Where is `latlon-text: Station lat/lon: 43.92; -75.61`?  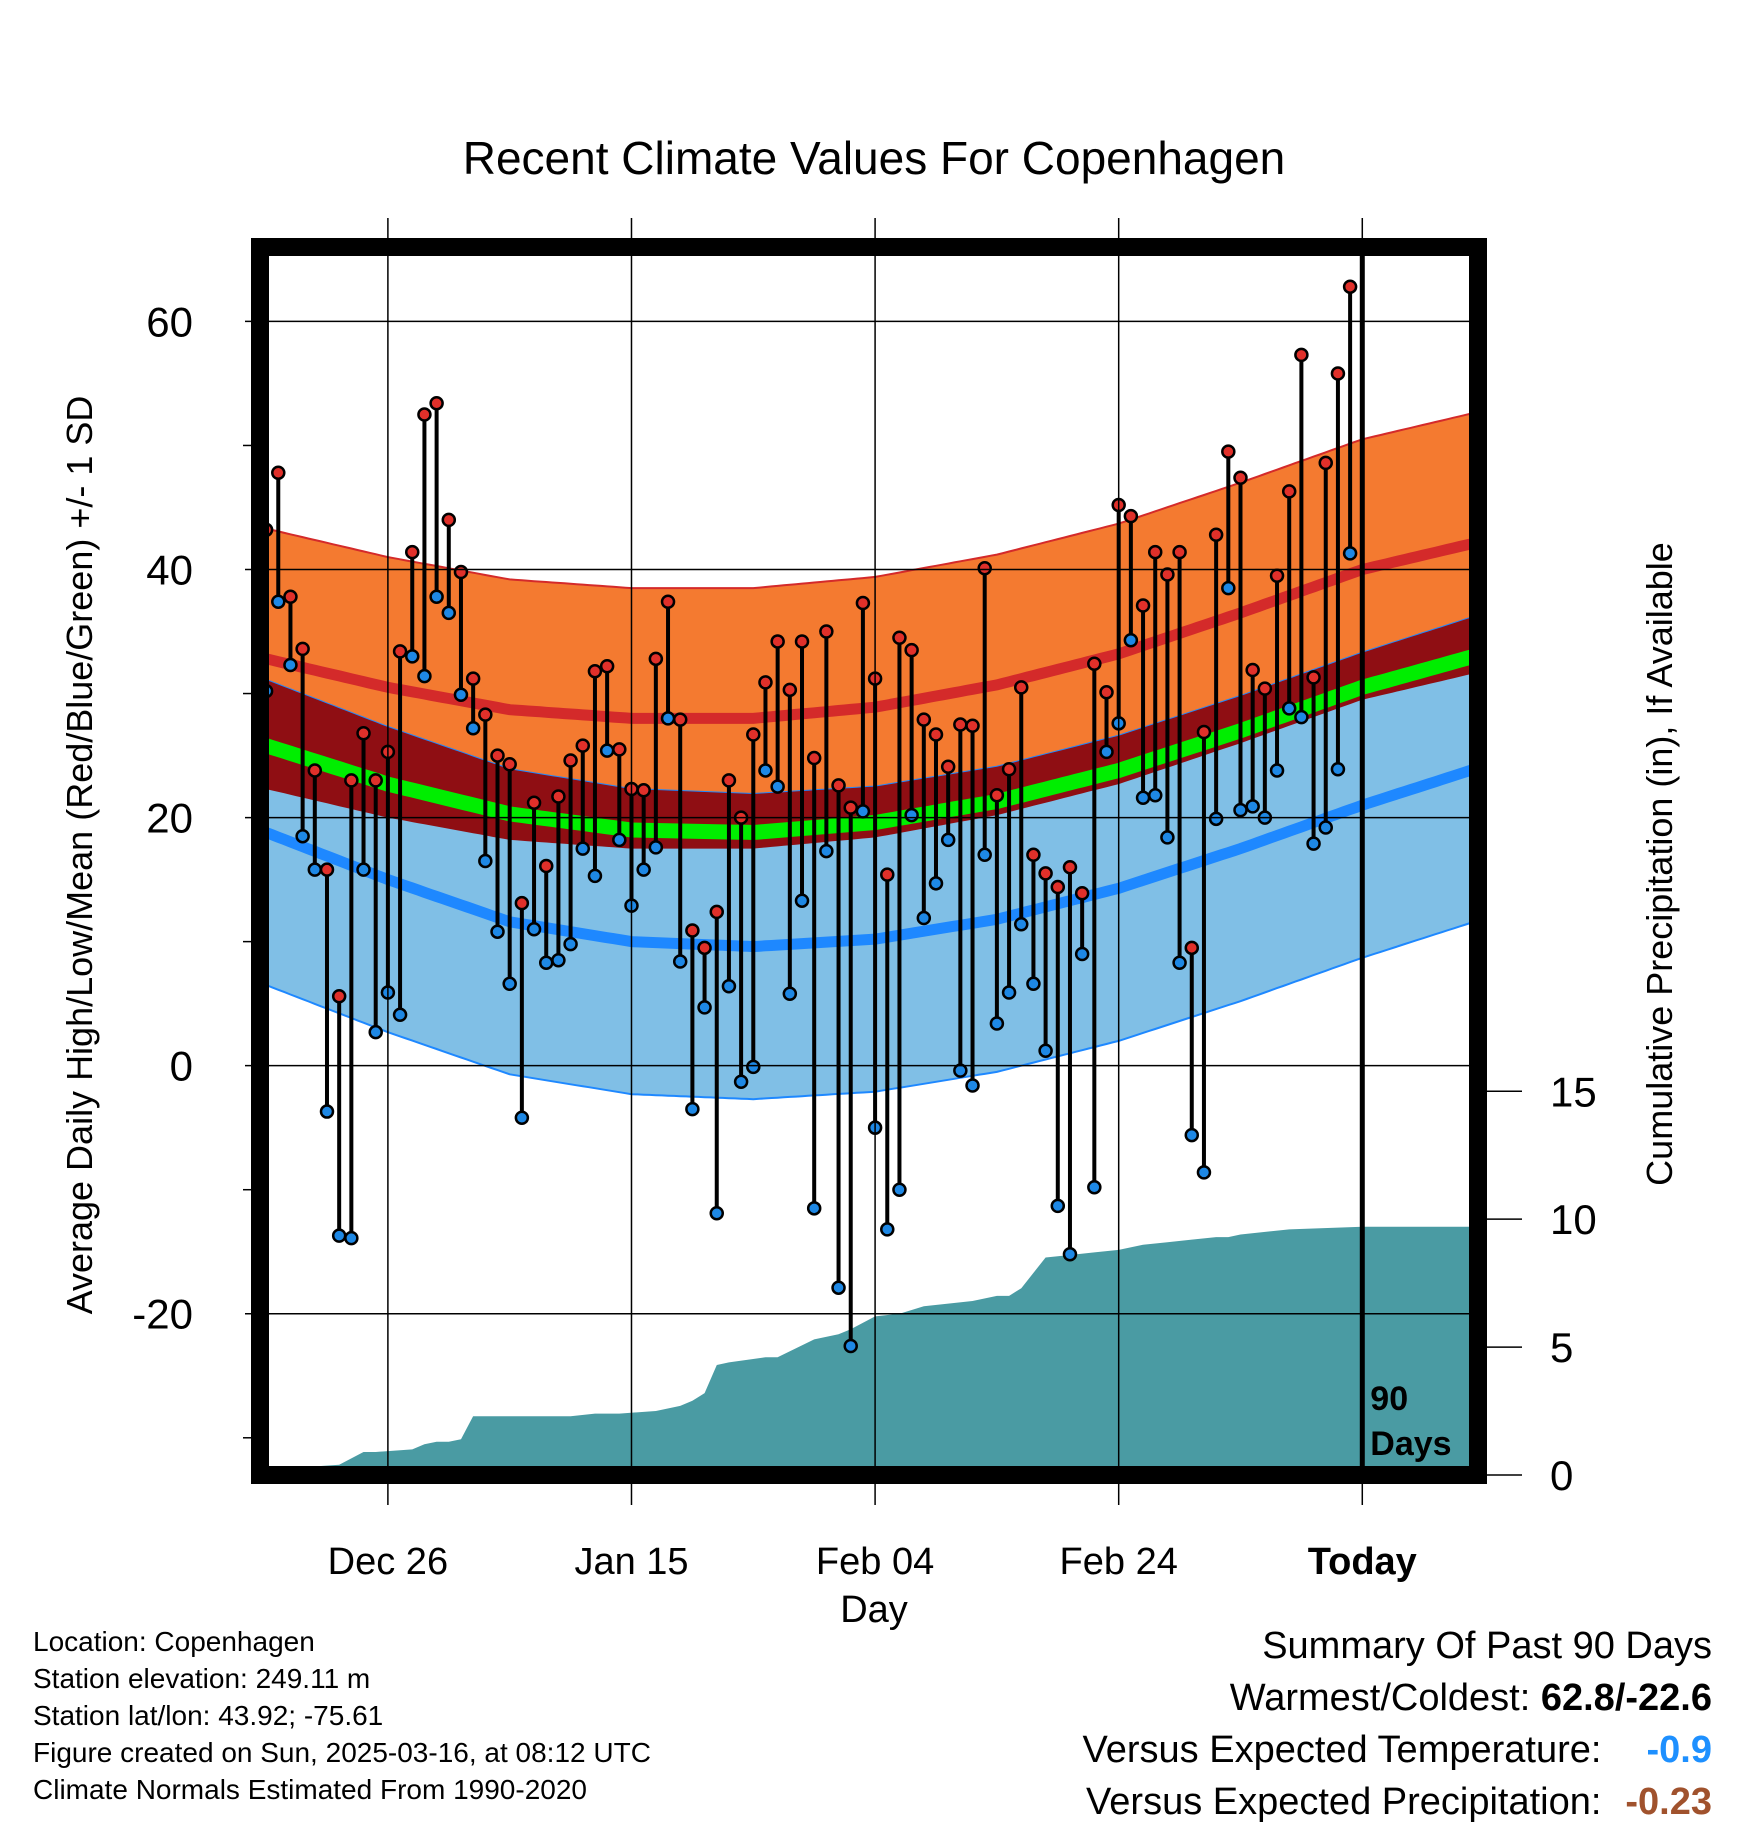 latlon-text: Station lat/lon: 43.92; -75.61 is located at coordinates (208, 1715).